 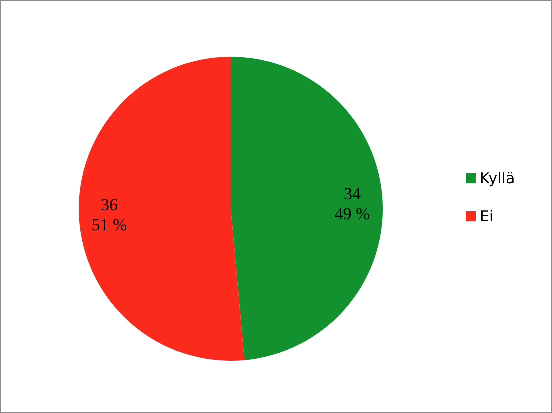 What do you see at coordinates (110, 214) in the screenshot?
I see `data-label: 36 51 %` at bounding box center [110, 214].